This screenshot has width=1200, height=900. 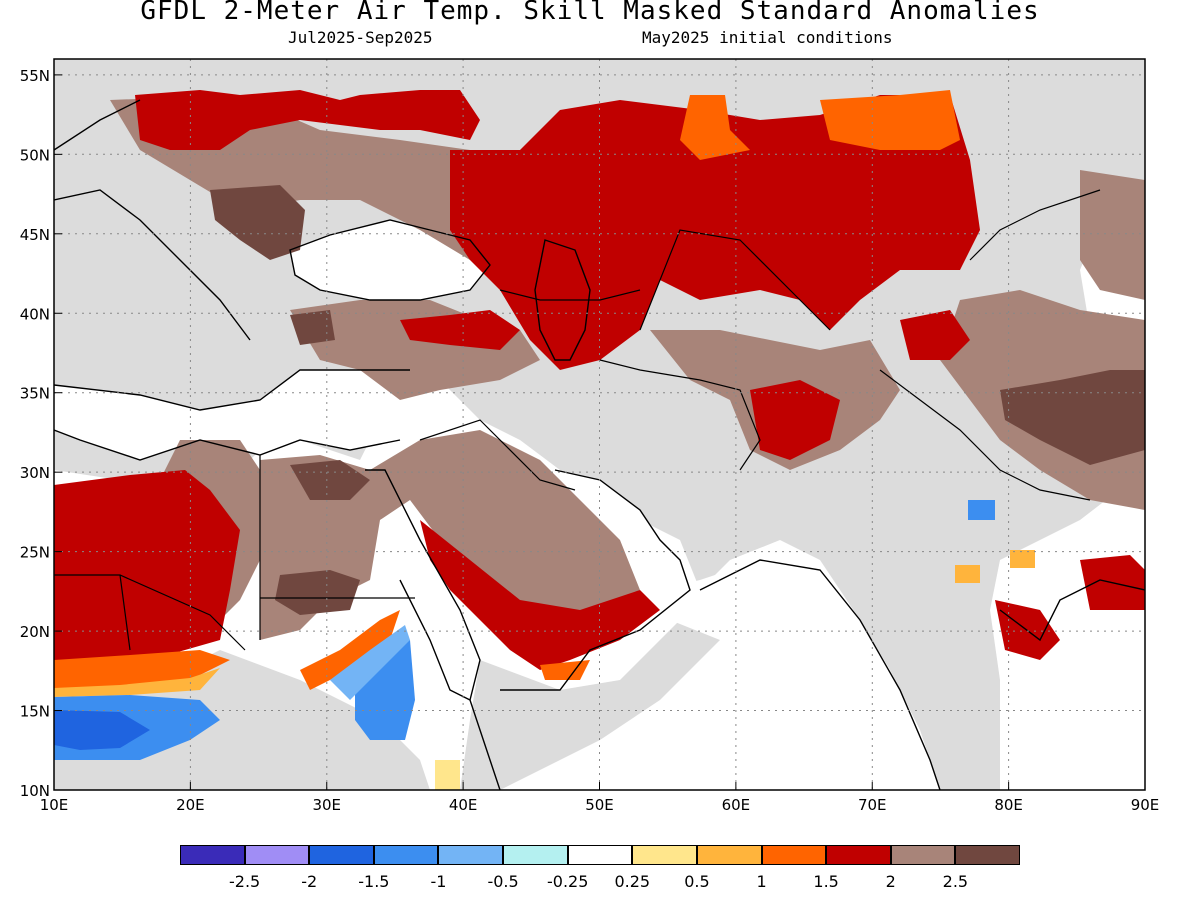 What do you see at coordinates (374, 881) in the screenshot?
I see `legend-label: -1.5` at bounding box center [374, 881].